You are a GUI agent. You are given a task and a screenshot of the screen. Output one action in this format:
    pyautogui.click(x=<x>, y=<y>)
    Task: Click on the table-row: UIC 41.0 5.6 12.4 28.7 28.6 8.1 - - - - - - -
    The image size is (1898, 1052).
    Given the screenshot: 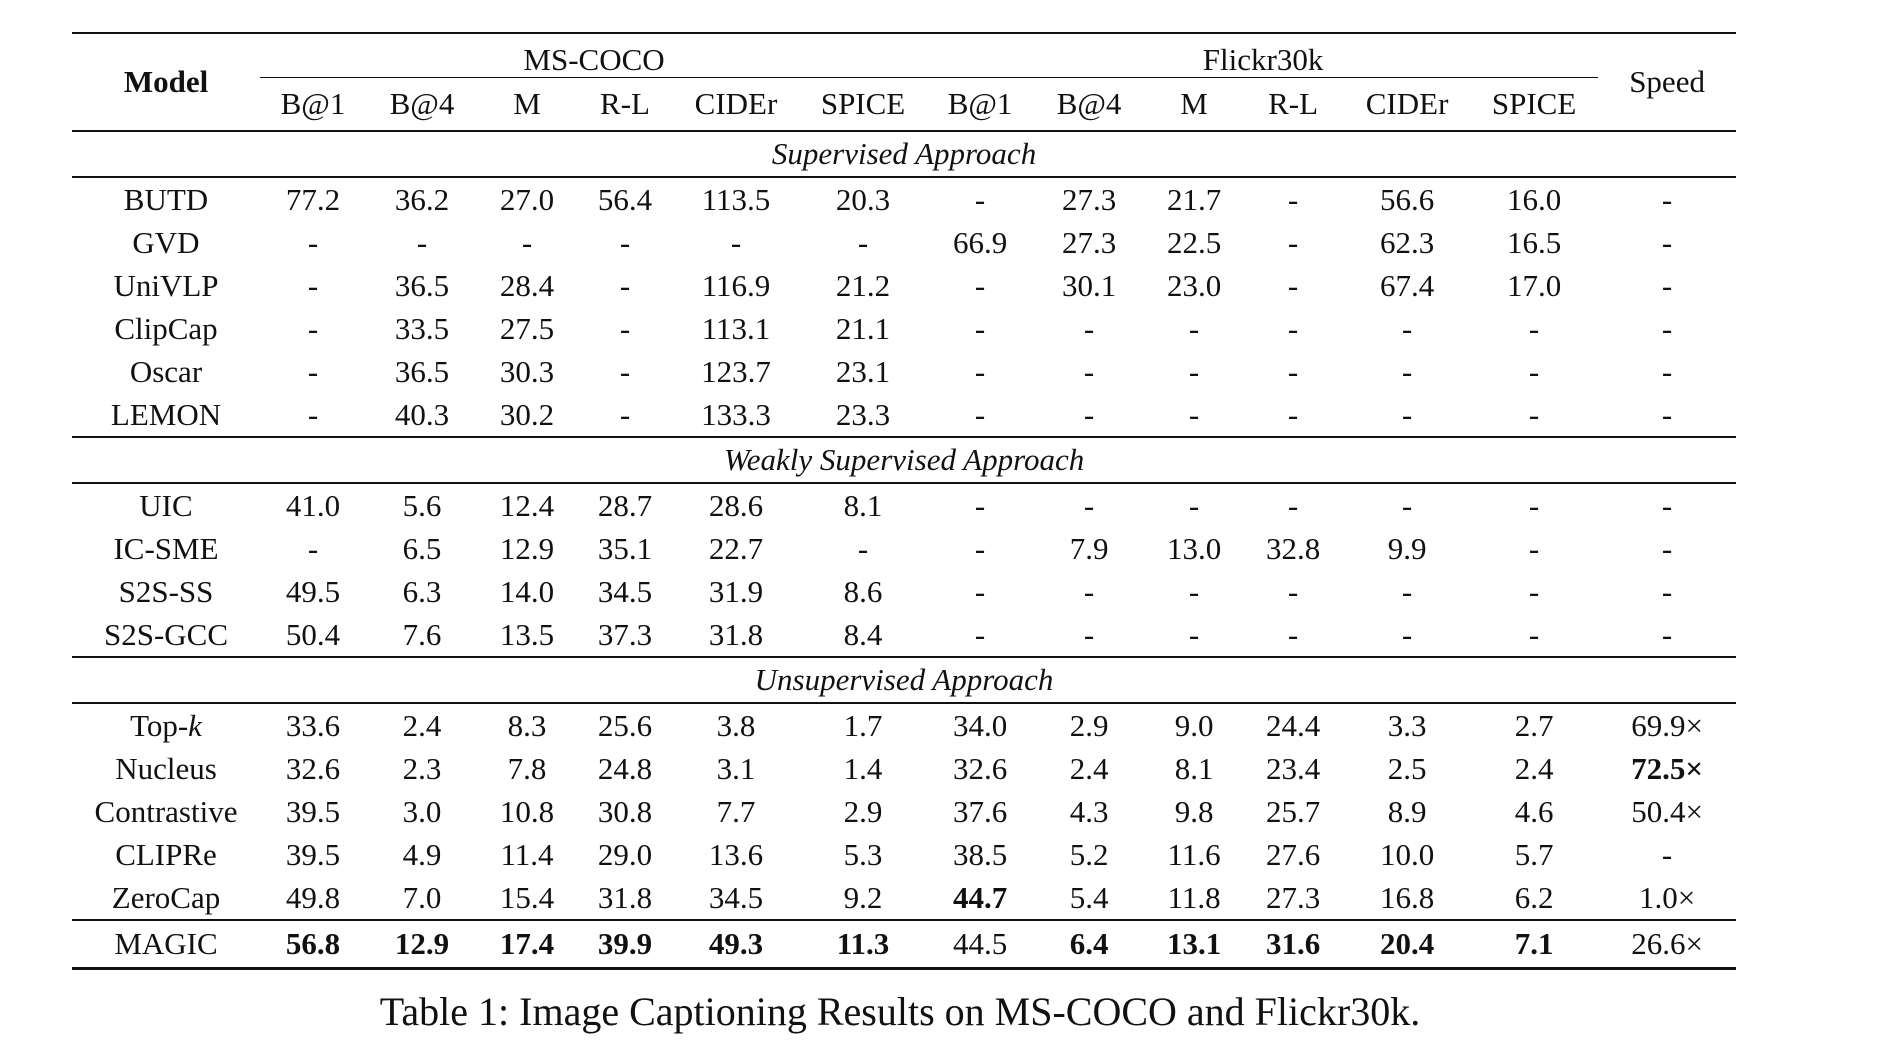 What is the action you would take?
    pyautogui.click(x=904, y=505)
    